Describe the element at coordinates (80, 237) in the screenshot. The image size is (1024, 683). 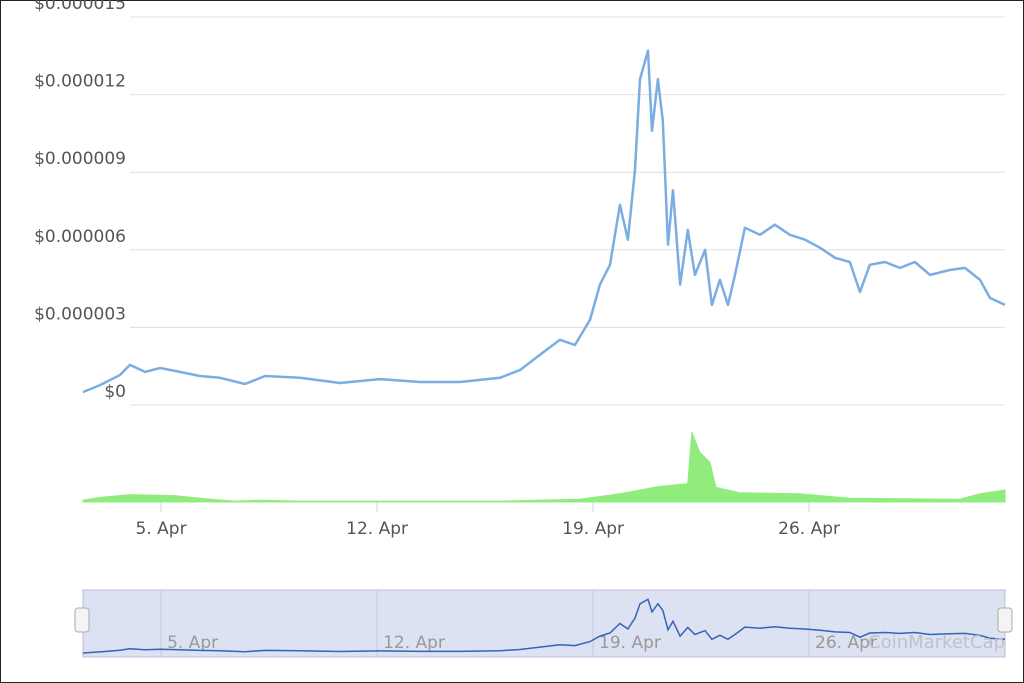
I see `y-tick-label: $0.000006` at that location.